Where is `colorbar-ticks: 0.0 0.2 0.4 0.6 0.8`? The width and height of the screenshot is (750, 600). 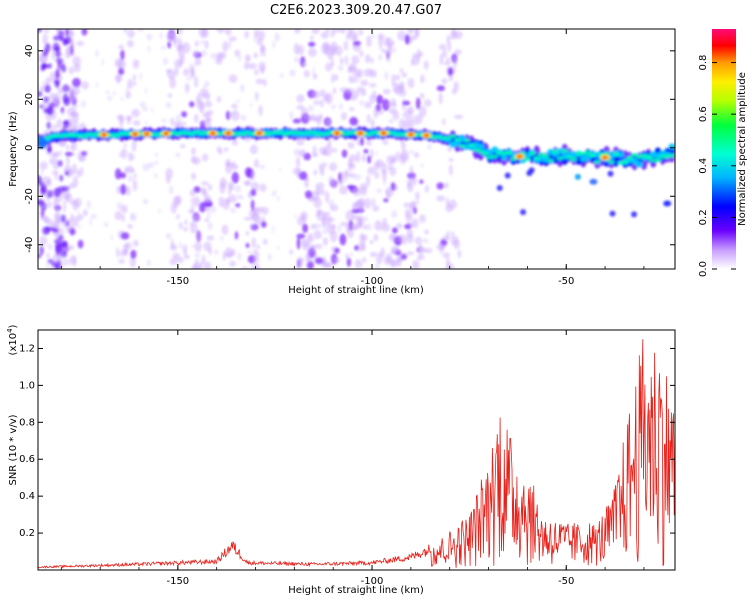
colorbar-ticks: 0.0 0.2 0.4 0.6 0.8 is located at coordinates (717, 166).